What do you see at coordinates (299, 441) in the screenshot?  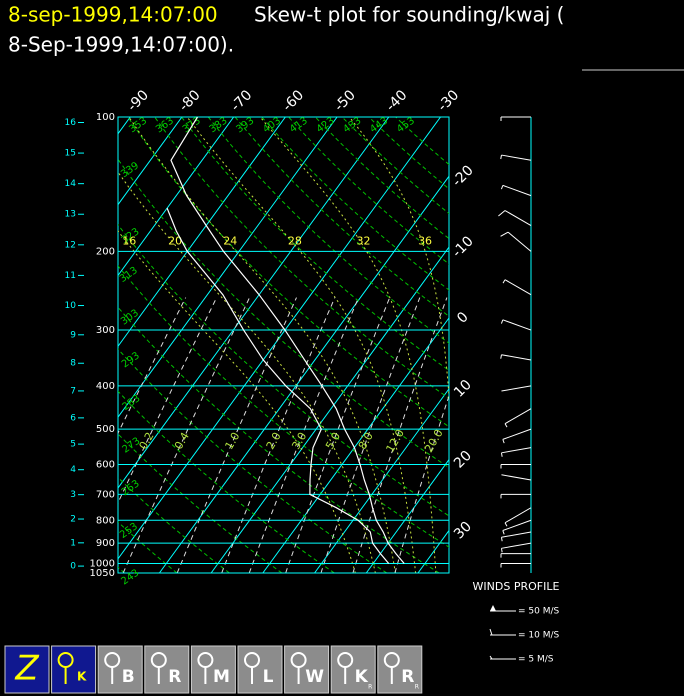 I see `mixing-ratio-label: 3.0` at bounding box center [299, 441].